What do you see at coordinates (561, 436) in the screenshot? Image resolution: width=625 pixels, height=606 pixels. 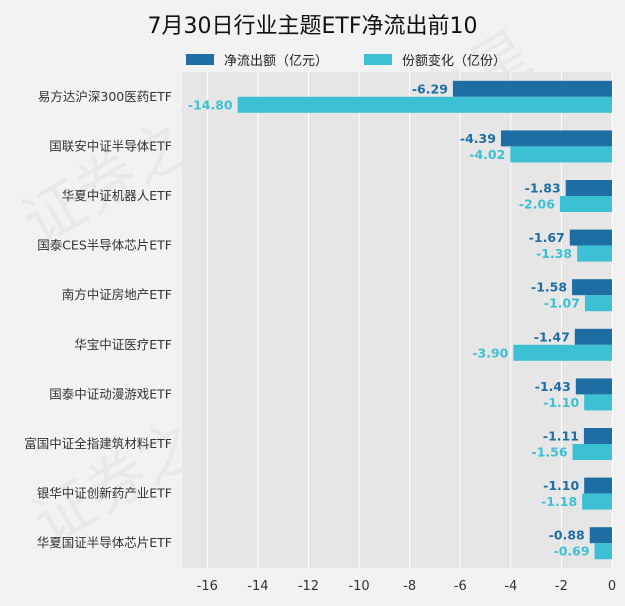 I see `data-label-outflow: -1.11` at bounding box center [561, 436].